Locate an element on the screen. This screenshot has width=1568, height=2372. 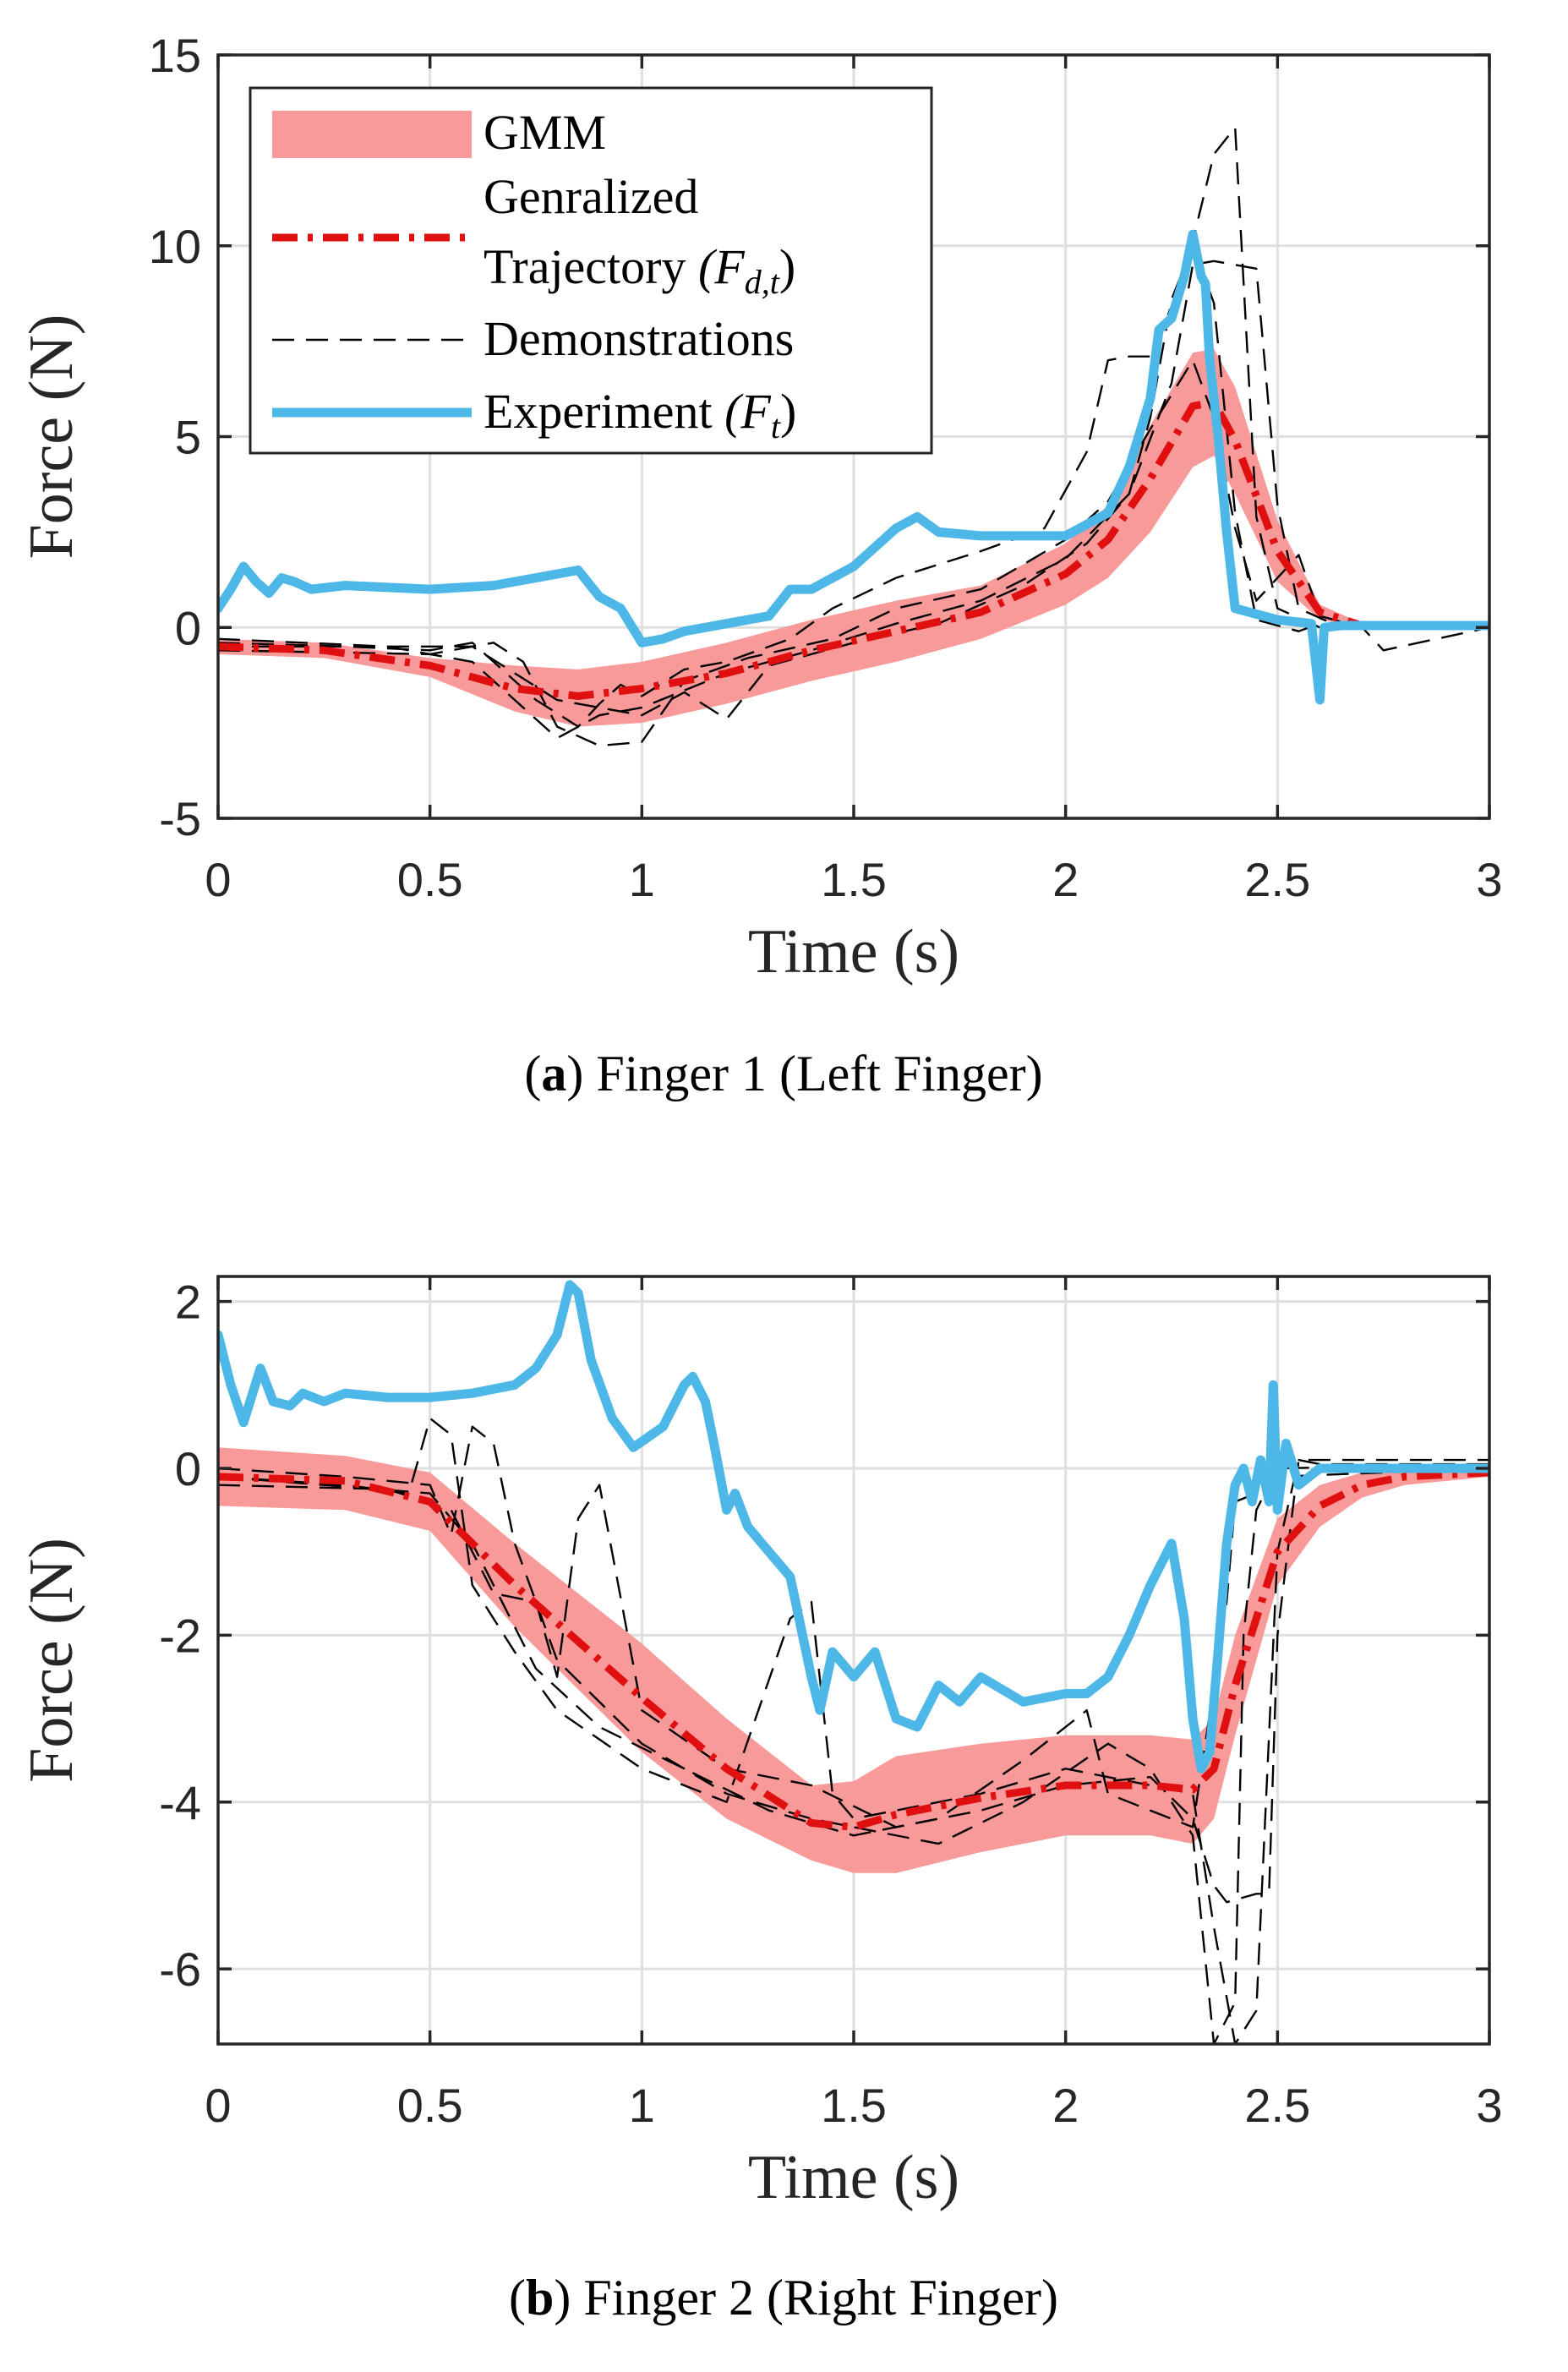
y-tick-label: 2 is located at coordinates (188, 1302).